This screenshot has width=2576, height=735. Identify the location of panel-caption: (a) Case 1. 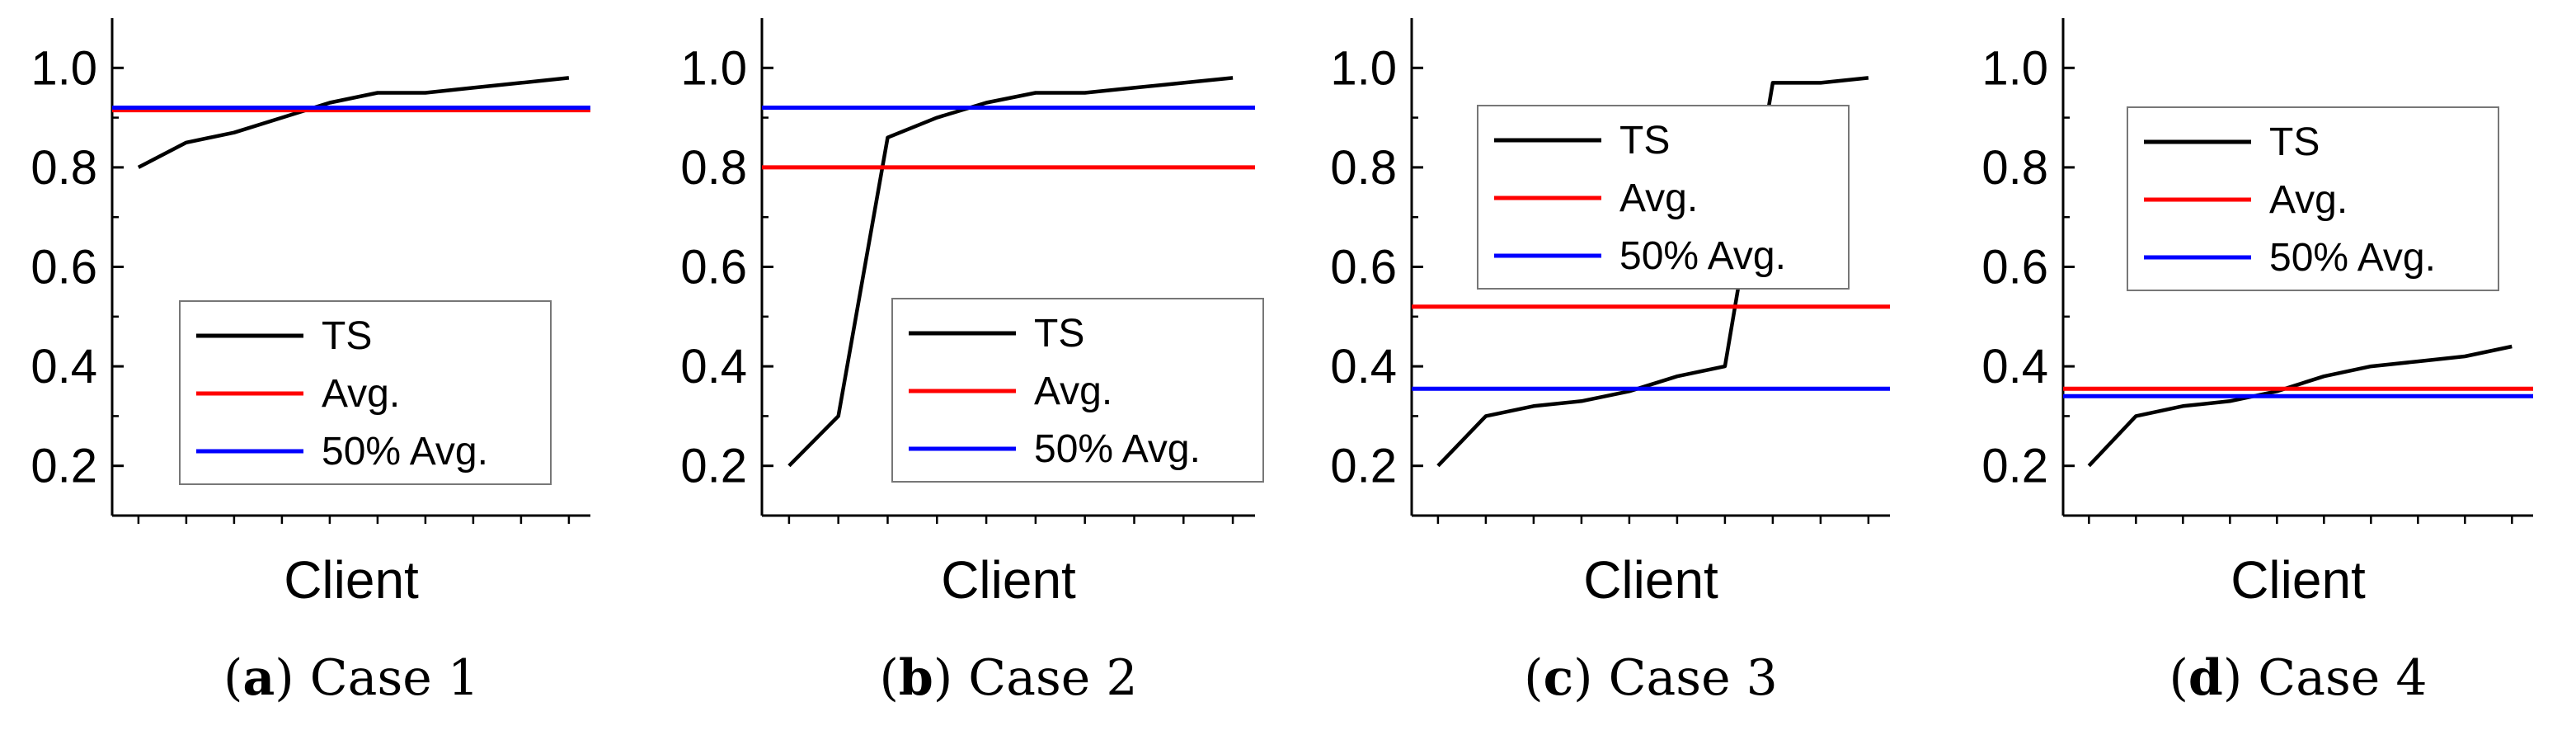
(351, 678).